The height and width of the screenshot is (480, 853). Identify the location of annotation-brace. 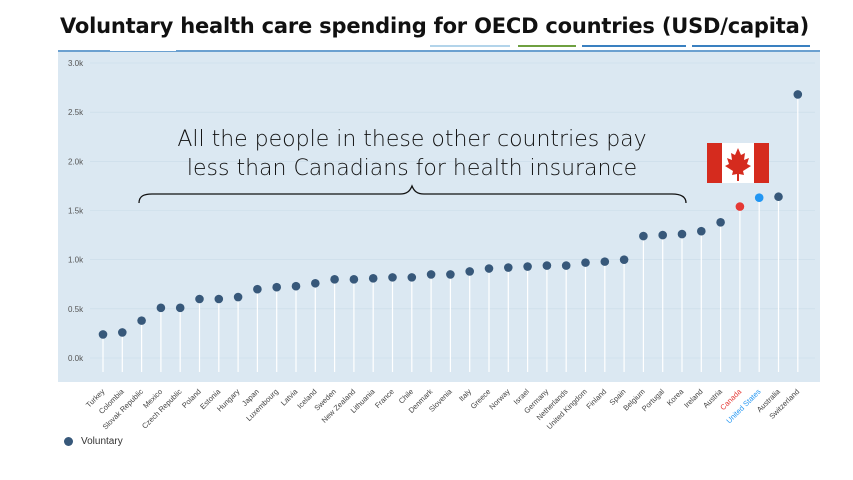
(412, 194).